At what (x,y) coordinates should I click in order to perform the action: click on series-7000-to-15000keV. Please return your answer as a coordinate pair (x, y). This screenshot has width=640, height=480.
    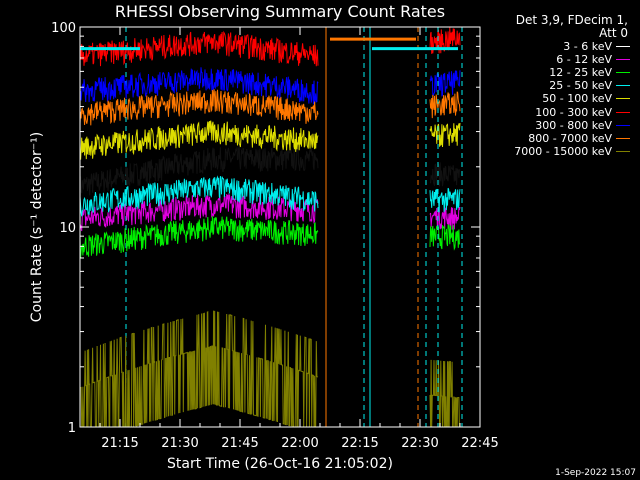
    Looking at the image, I should click on (269, 369).